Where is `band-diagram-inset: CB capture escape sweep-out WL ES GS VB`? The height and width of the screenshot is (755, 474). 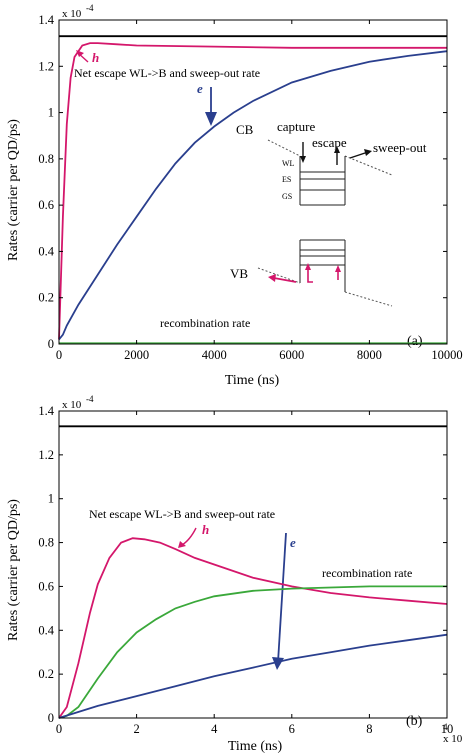 band-diagram-inset: CB capture escape sweep-out WL ES GS VB is located at coordinates (328, 213).